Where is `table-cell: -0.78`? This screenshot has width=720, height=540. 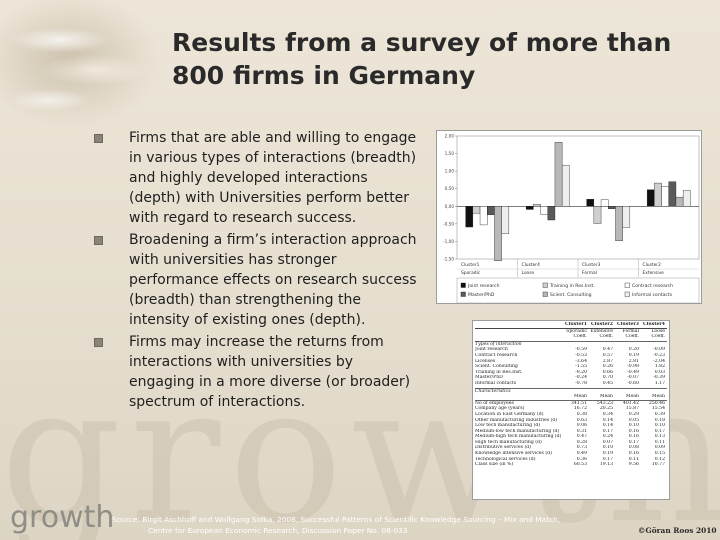
table-cell: -0.78 is located at coordinates (581, 383).